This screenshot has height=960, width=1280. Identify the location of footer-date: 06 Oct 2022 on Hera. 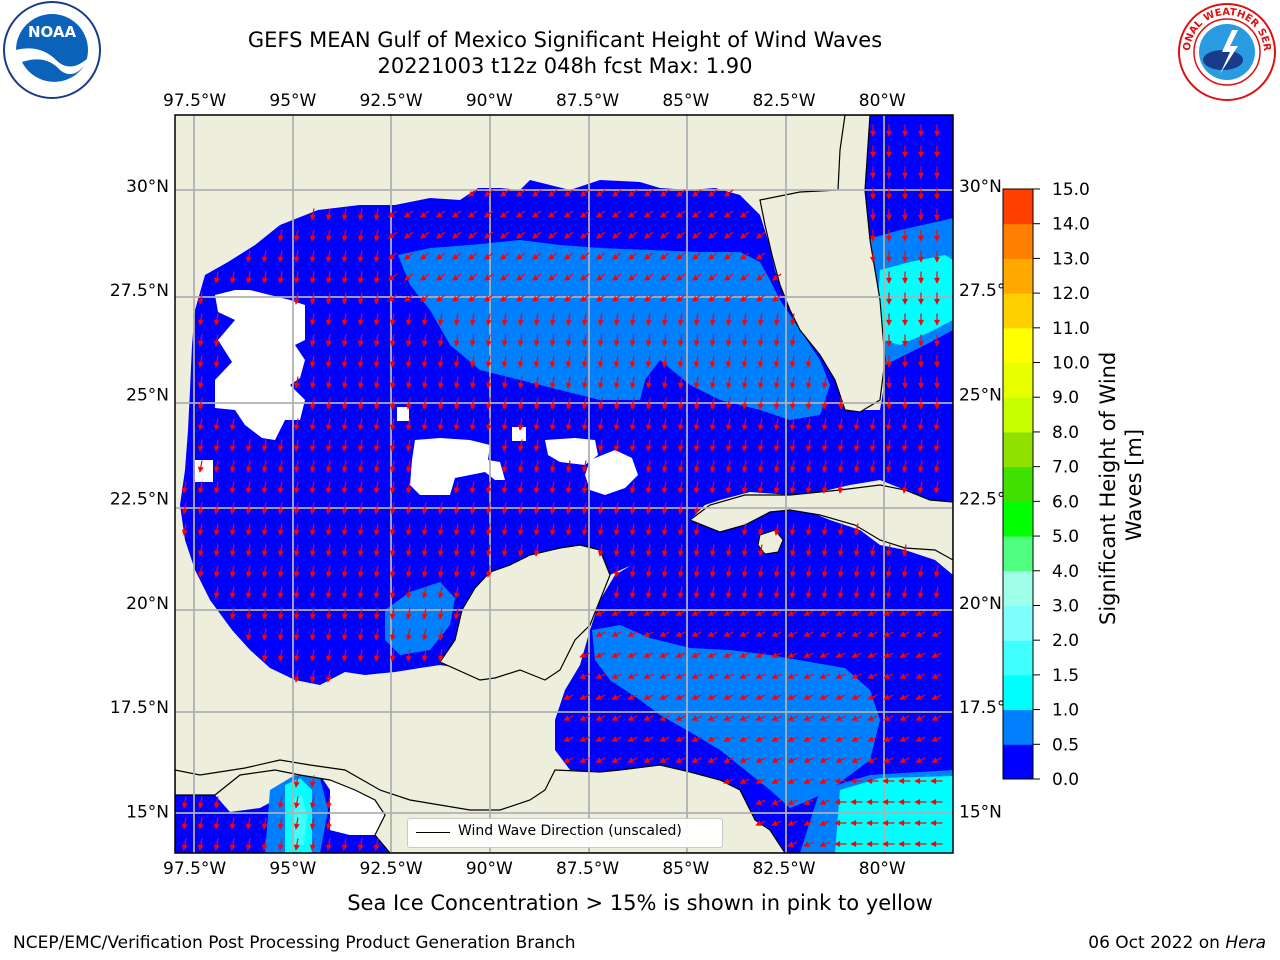
(1177, 943).